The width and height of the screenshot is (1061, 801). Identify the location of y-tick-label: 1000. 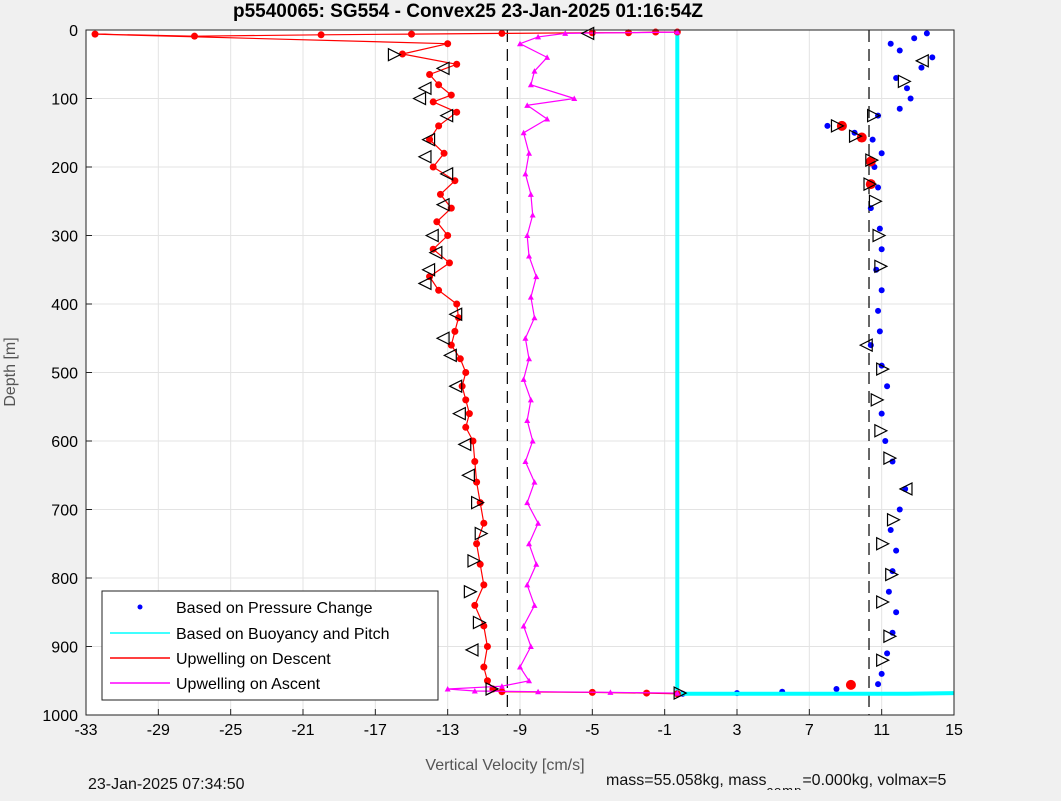
(60, 716).